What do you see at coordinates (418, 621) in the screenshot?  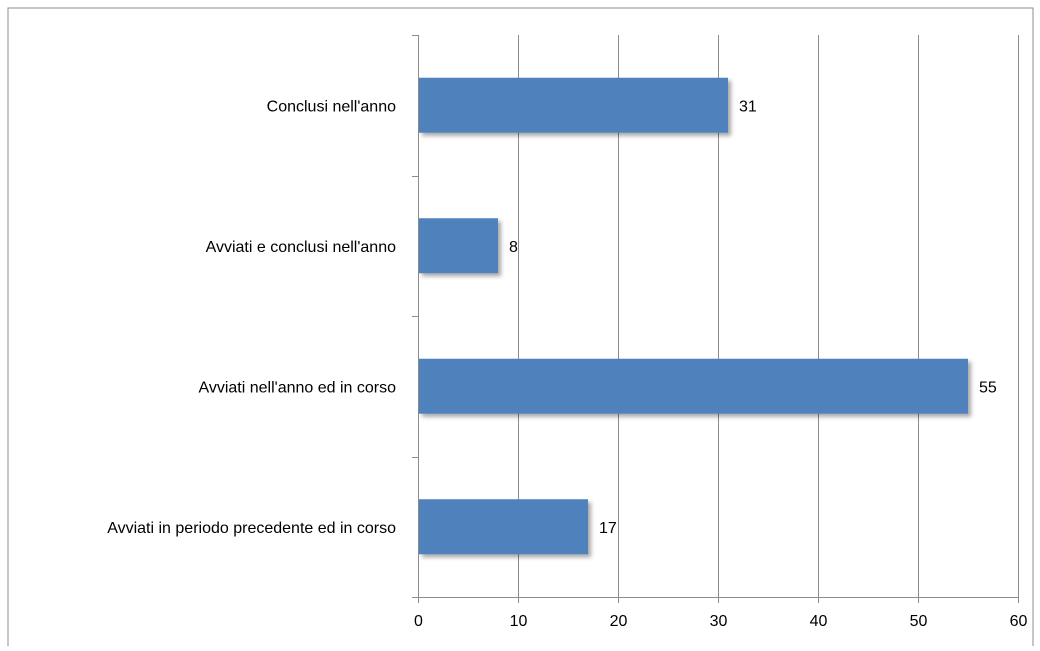 I see `x-tick-label: 0` at bounding box center [418, 621].